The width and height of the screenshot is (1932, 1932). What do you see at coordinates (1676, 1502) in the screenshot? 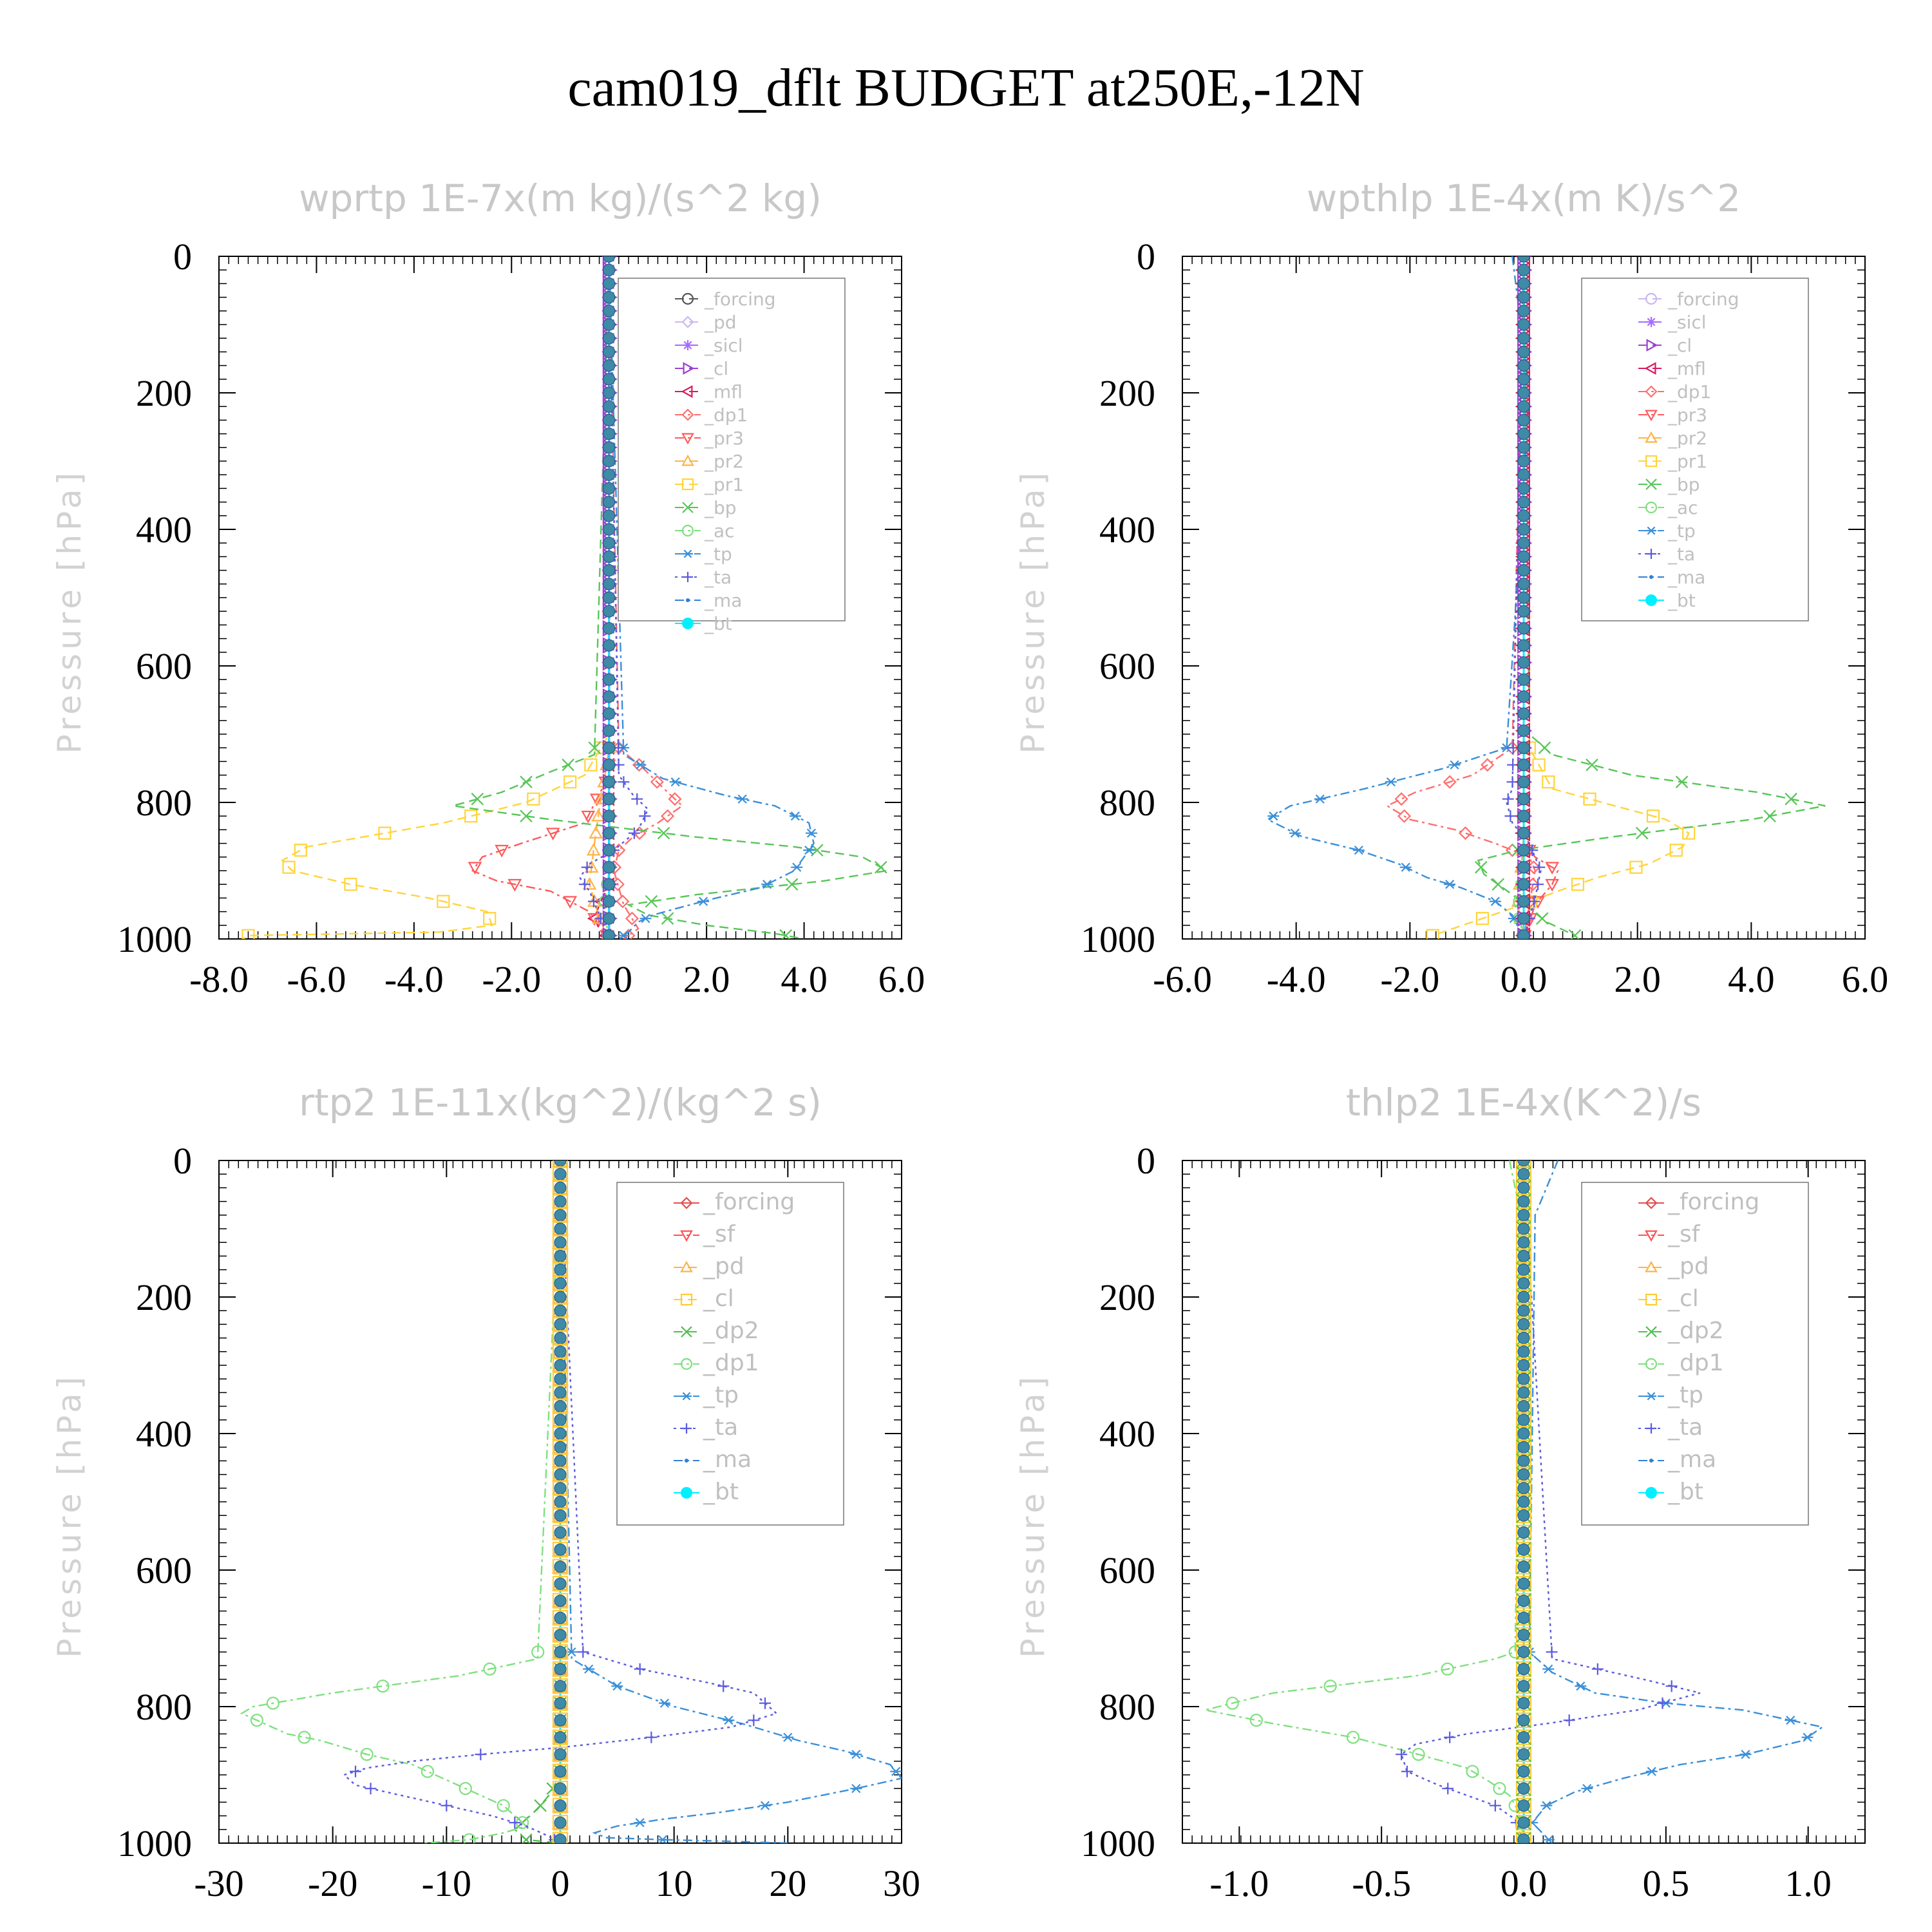
I see `series-line-tp` at bounding box center [1676, 1502].